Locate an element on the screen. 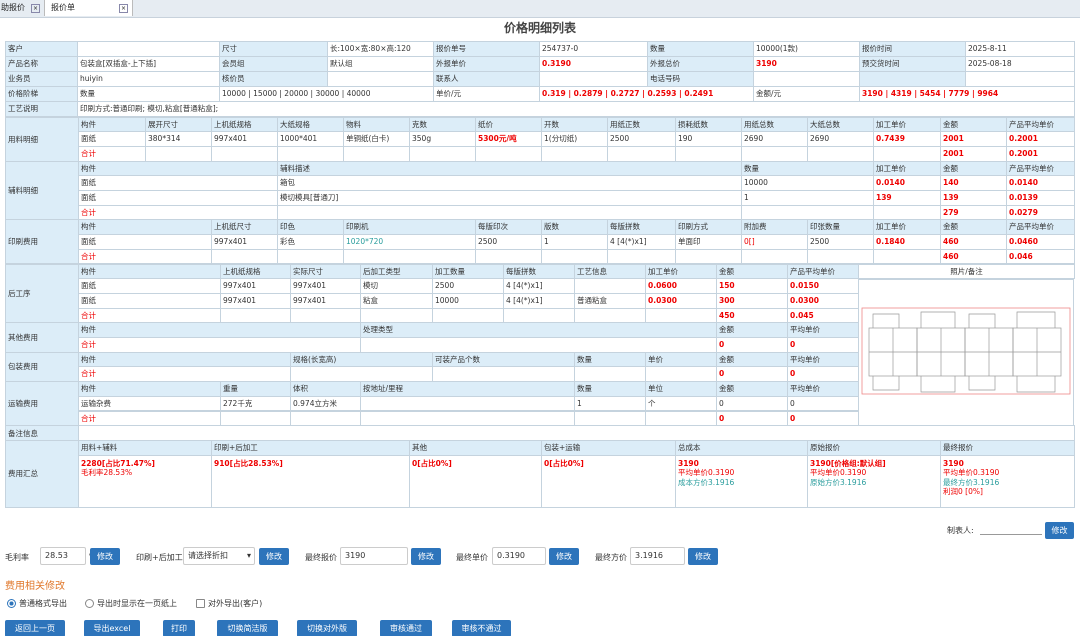 Image resolution: width=1080 pixels, height=636 pixels. button: 切换对外版 is located at coordinates (327, 628).